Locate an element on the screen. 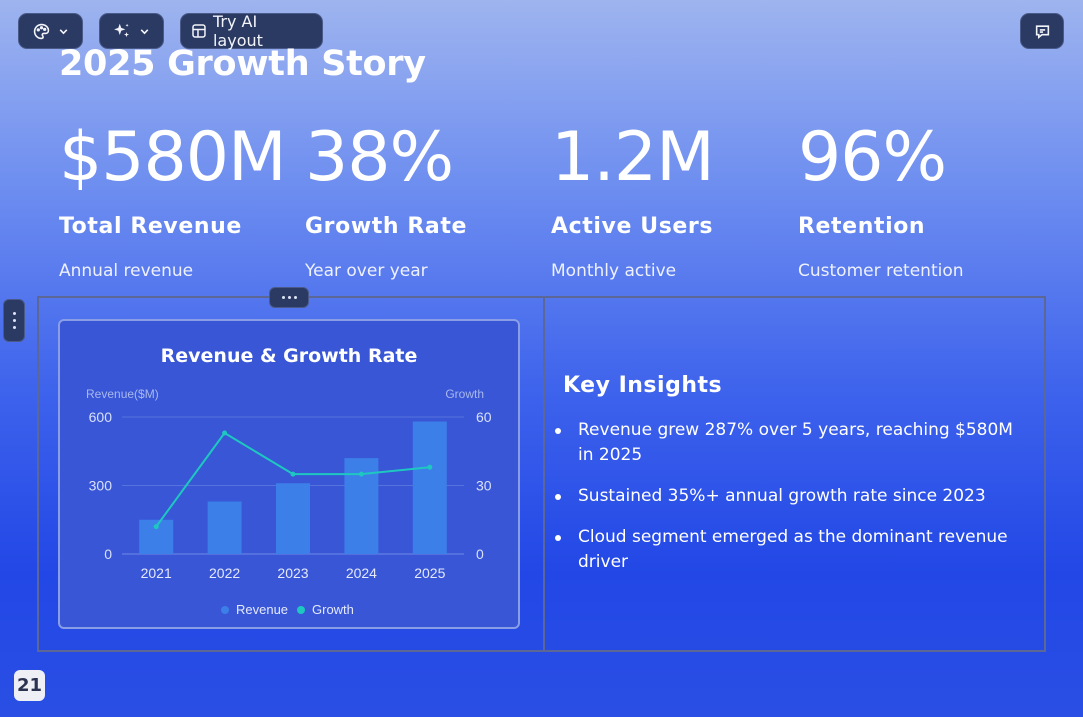 The height and width of the screenshot is (717, 1083). chart-title: Revenue & Growth Rate is located at coordinates (289, 356).